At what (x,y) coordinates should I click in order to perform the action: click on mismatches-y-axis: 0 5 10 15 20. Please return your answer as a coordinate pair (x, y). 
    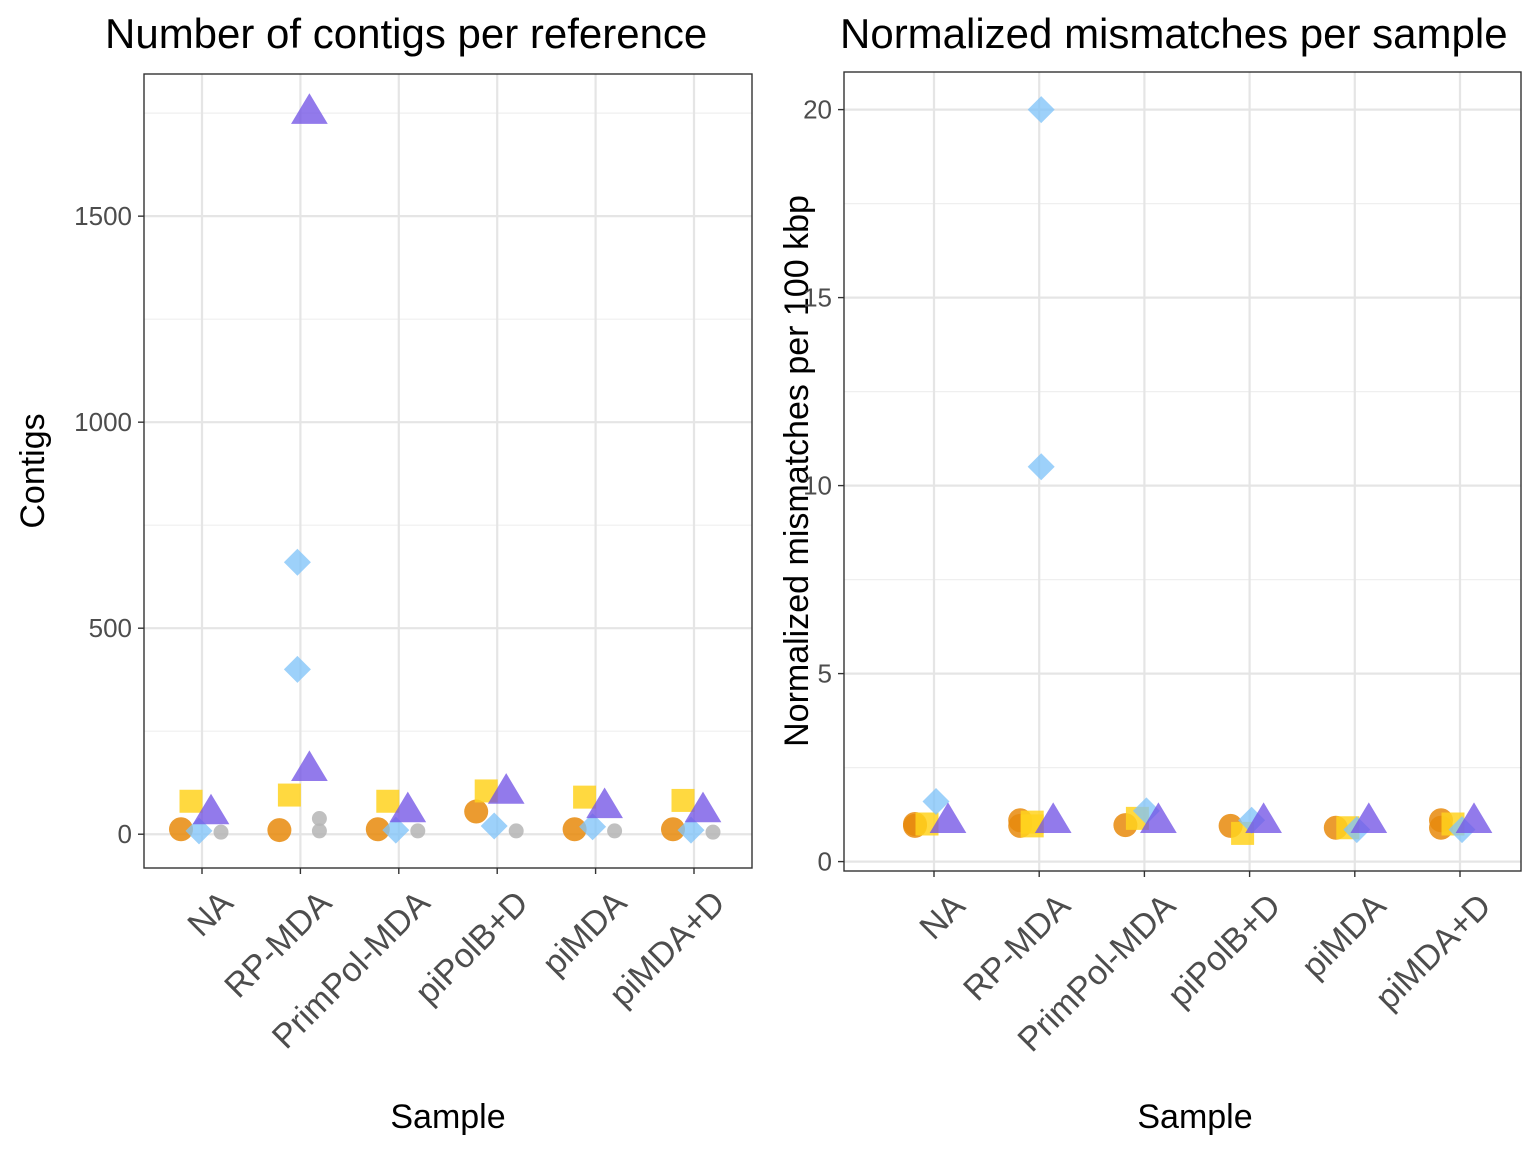
    Looking at the image, I should click on (823, 486).